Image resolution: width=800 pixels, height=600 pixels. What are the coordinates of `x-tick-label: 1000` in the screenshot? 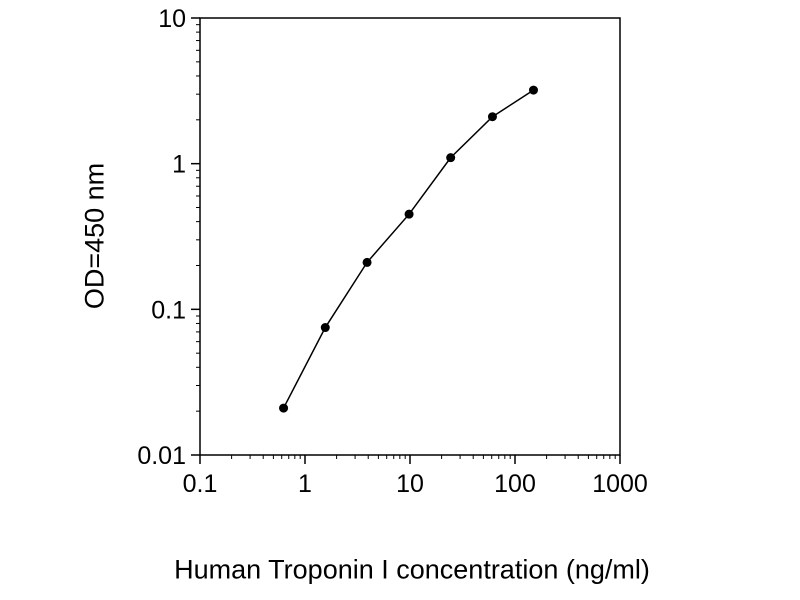 It's located at (620, 484).